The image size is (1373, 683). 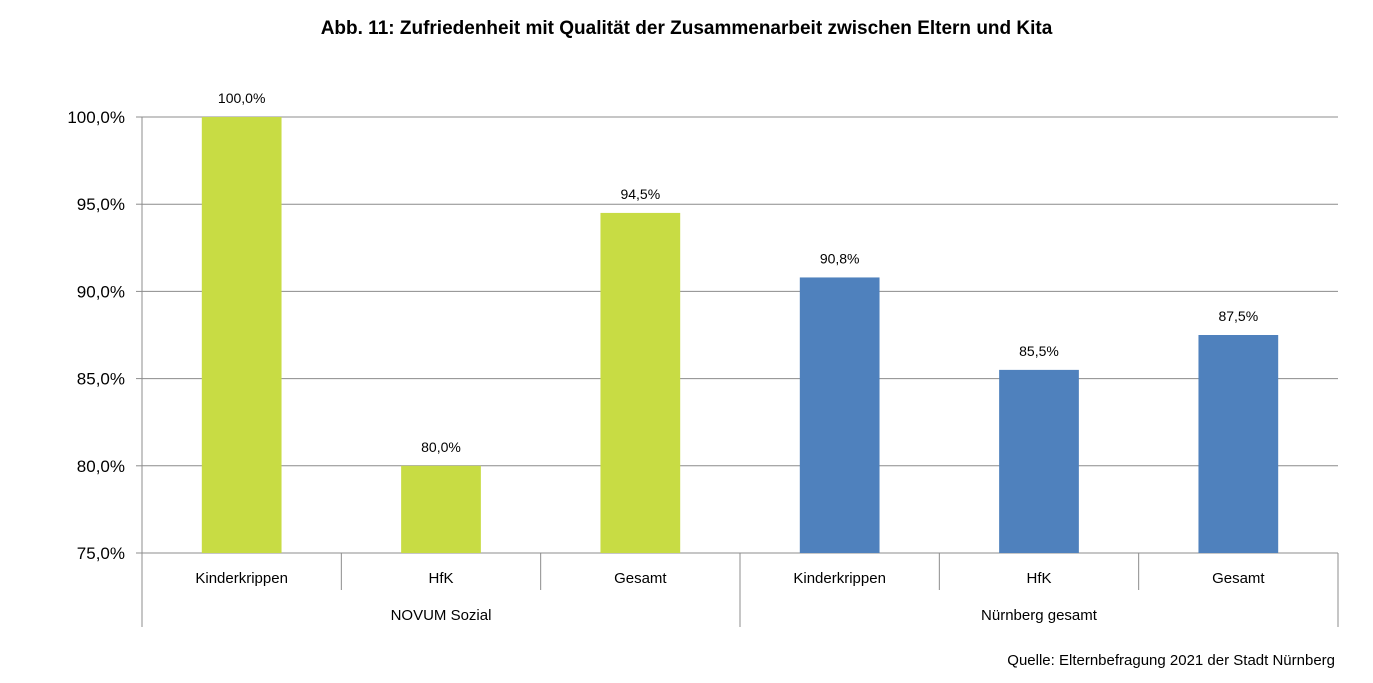 What do you see at coordinates (1039, 615) in the screenshot?
I see `x-group-label: Nürnberg gesamt` at bounding box center [1039, 615].